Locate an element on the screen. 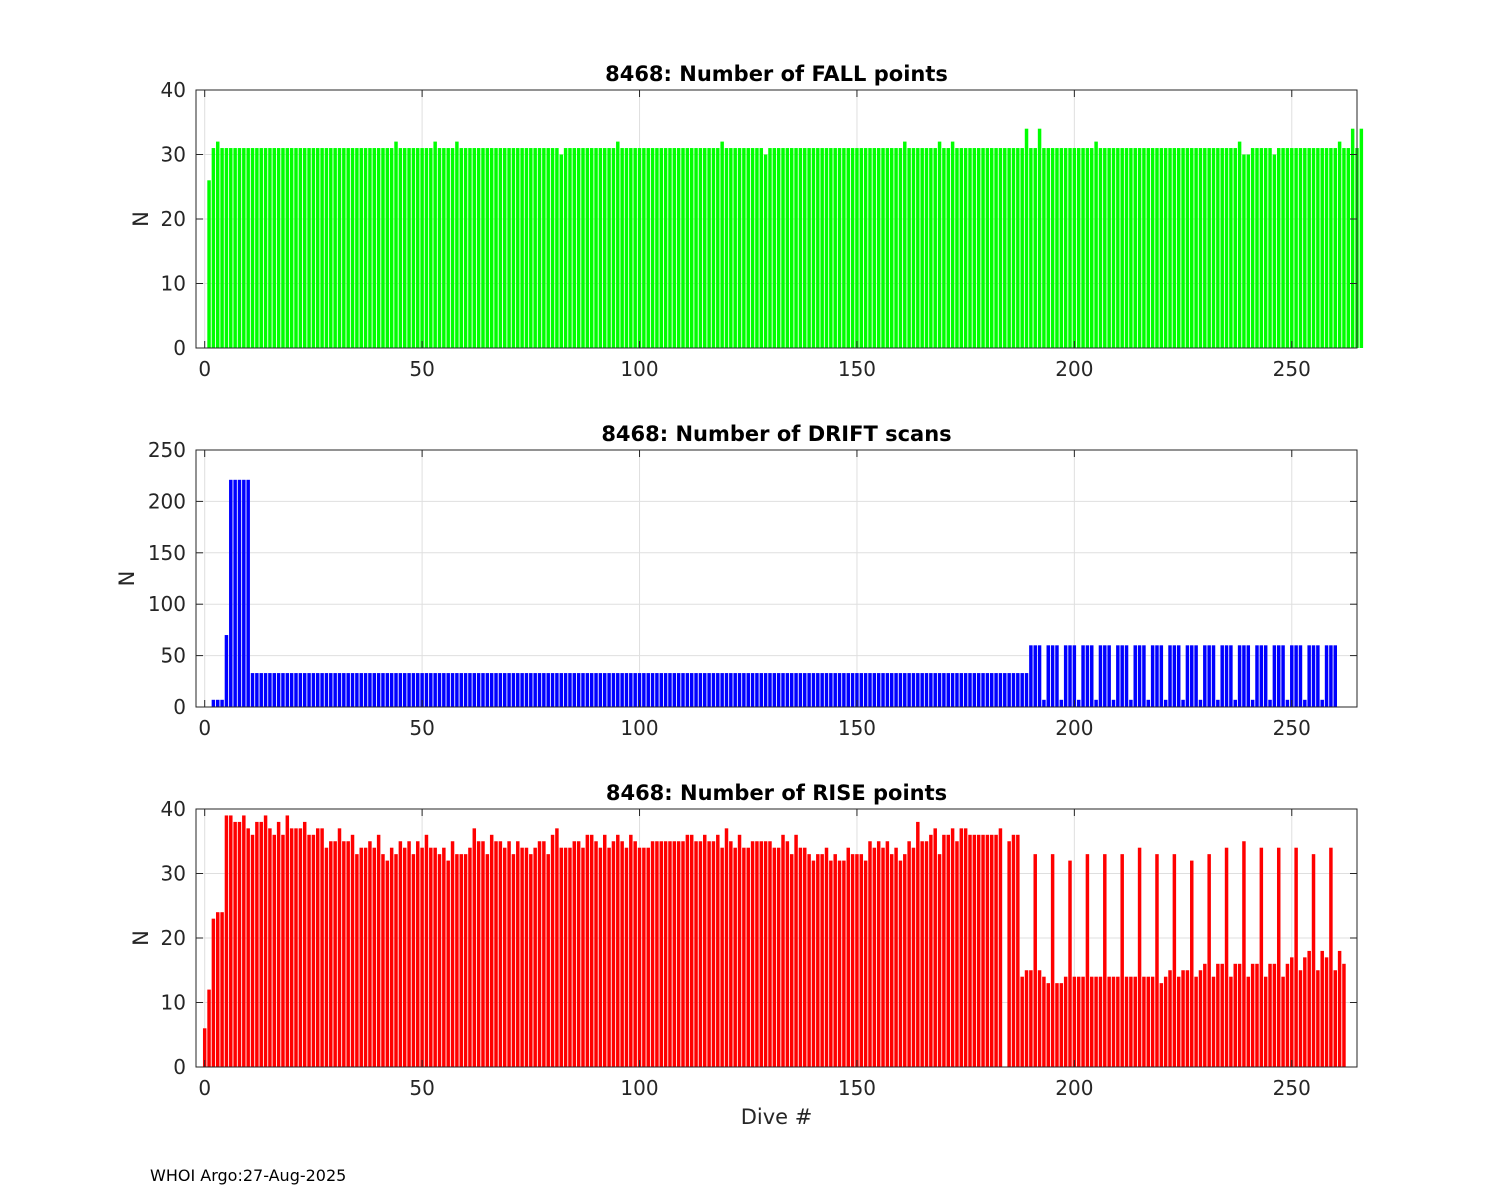 This screenshot has width=1500, height=1200. fall-y-tick-label: 10 is located at coordinates (173, 284).